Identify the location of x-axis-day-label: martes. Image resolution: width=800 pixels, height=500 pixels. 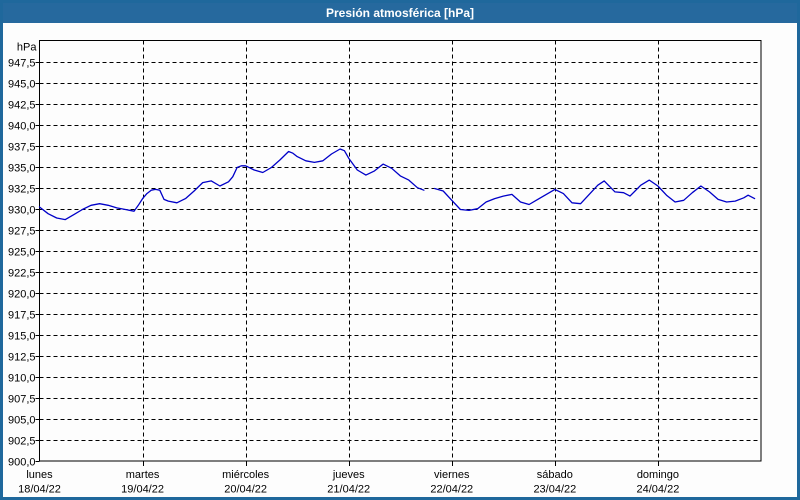
(143, 475).